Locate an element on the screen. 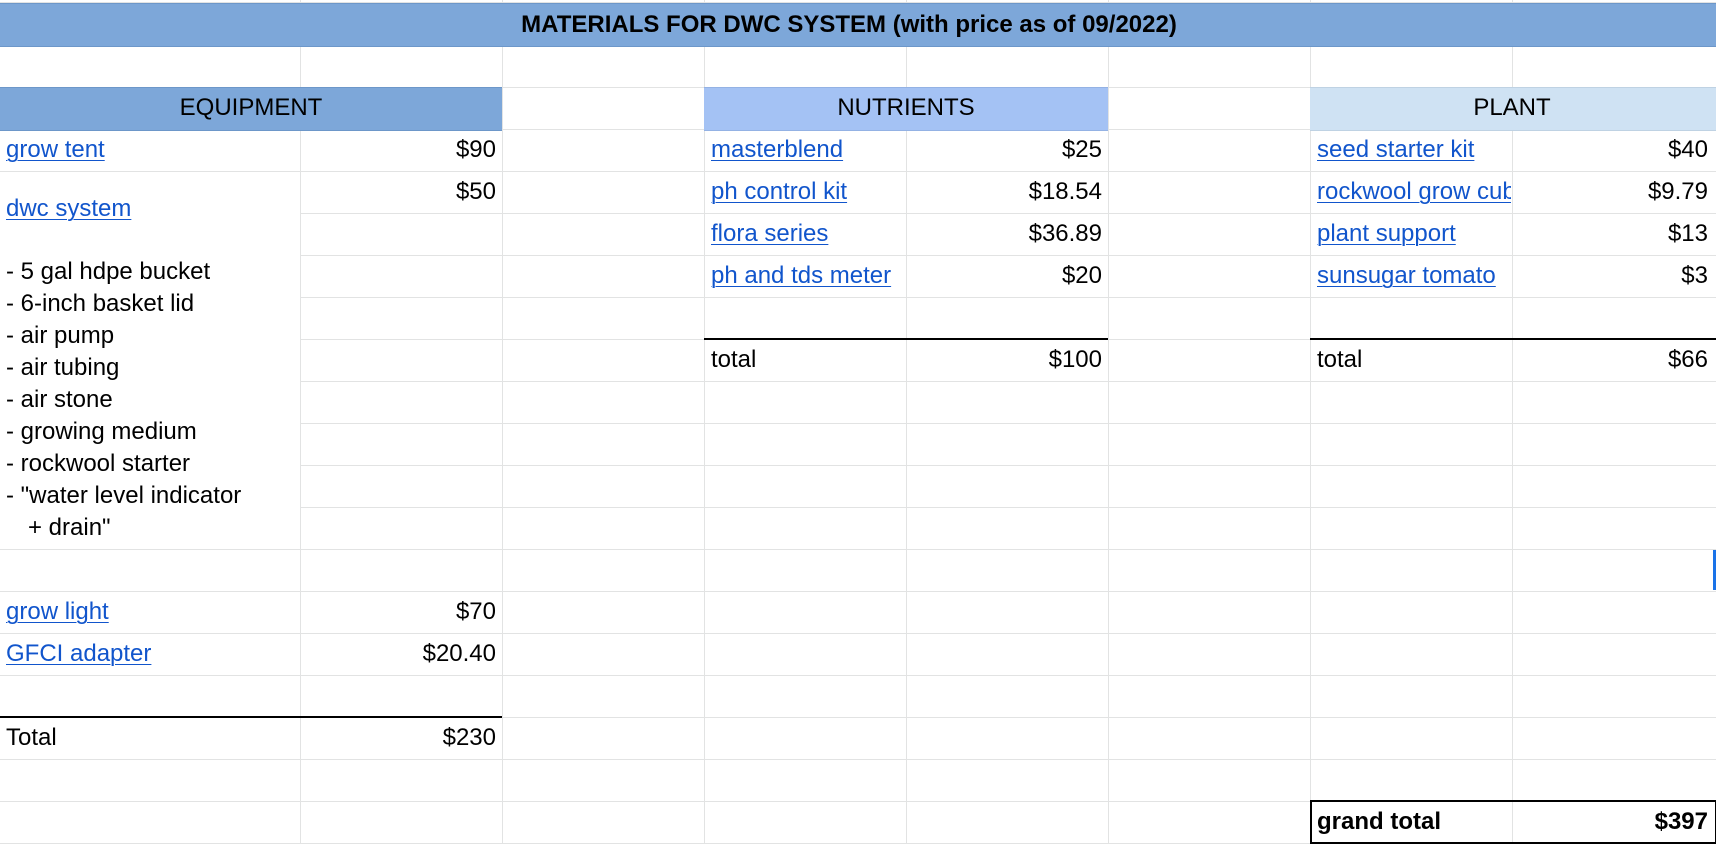  plant-header-fill is located at coordinates (1513, 109).